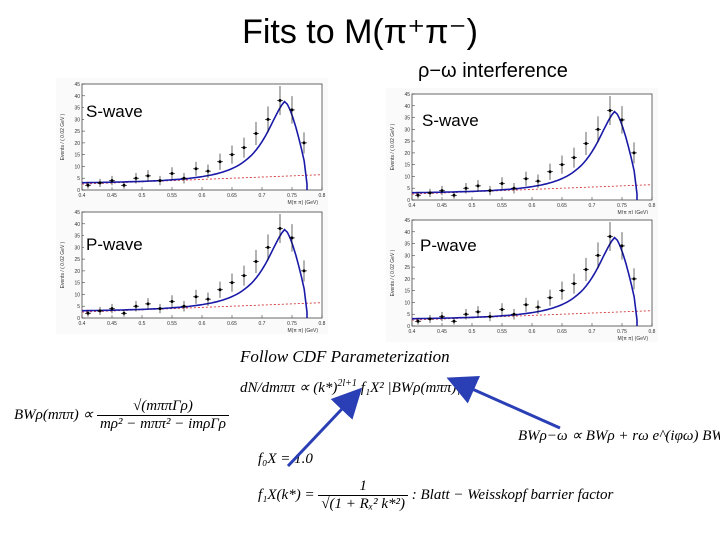 This screenshot has width=720, height=540. I want to click on dn-lhs: dN/dmππ ∝ (k*), so click(289, 388).